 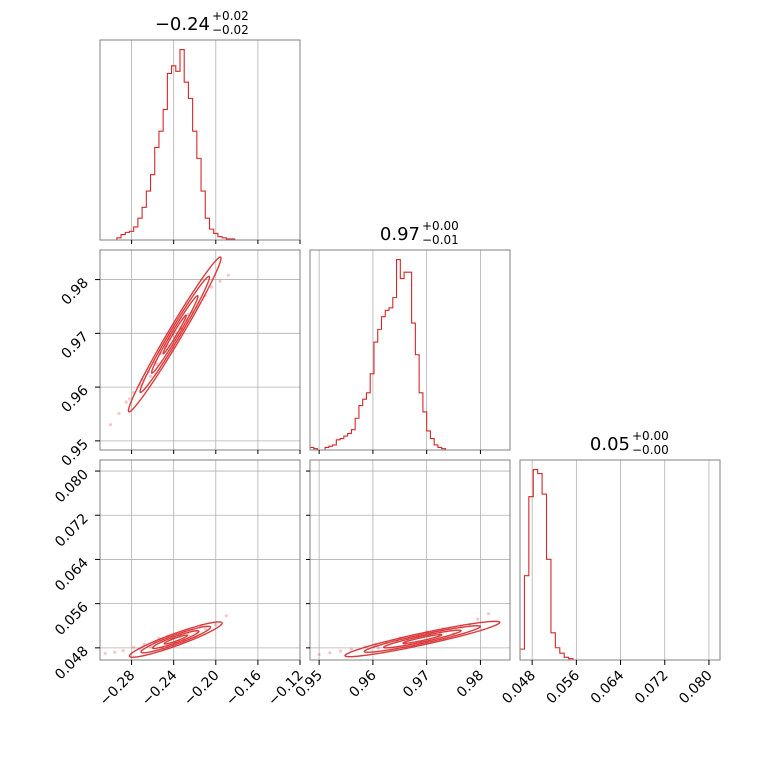 I want to click on title-plus-1: +0.00, so click(x=440, y=226).